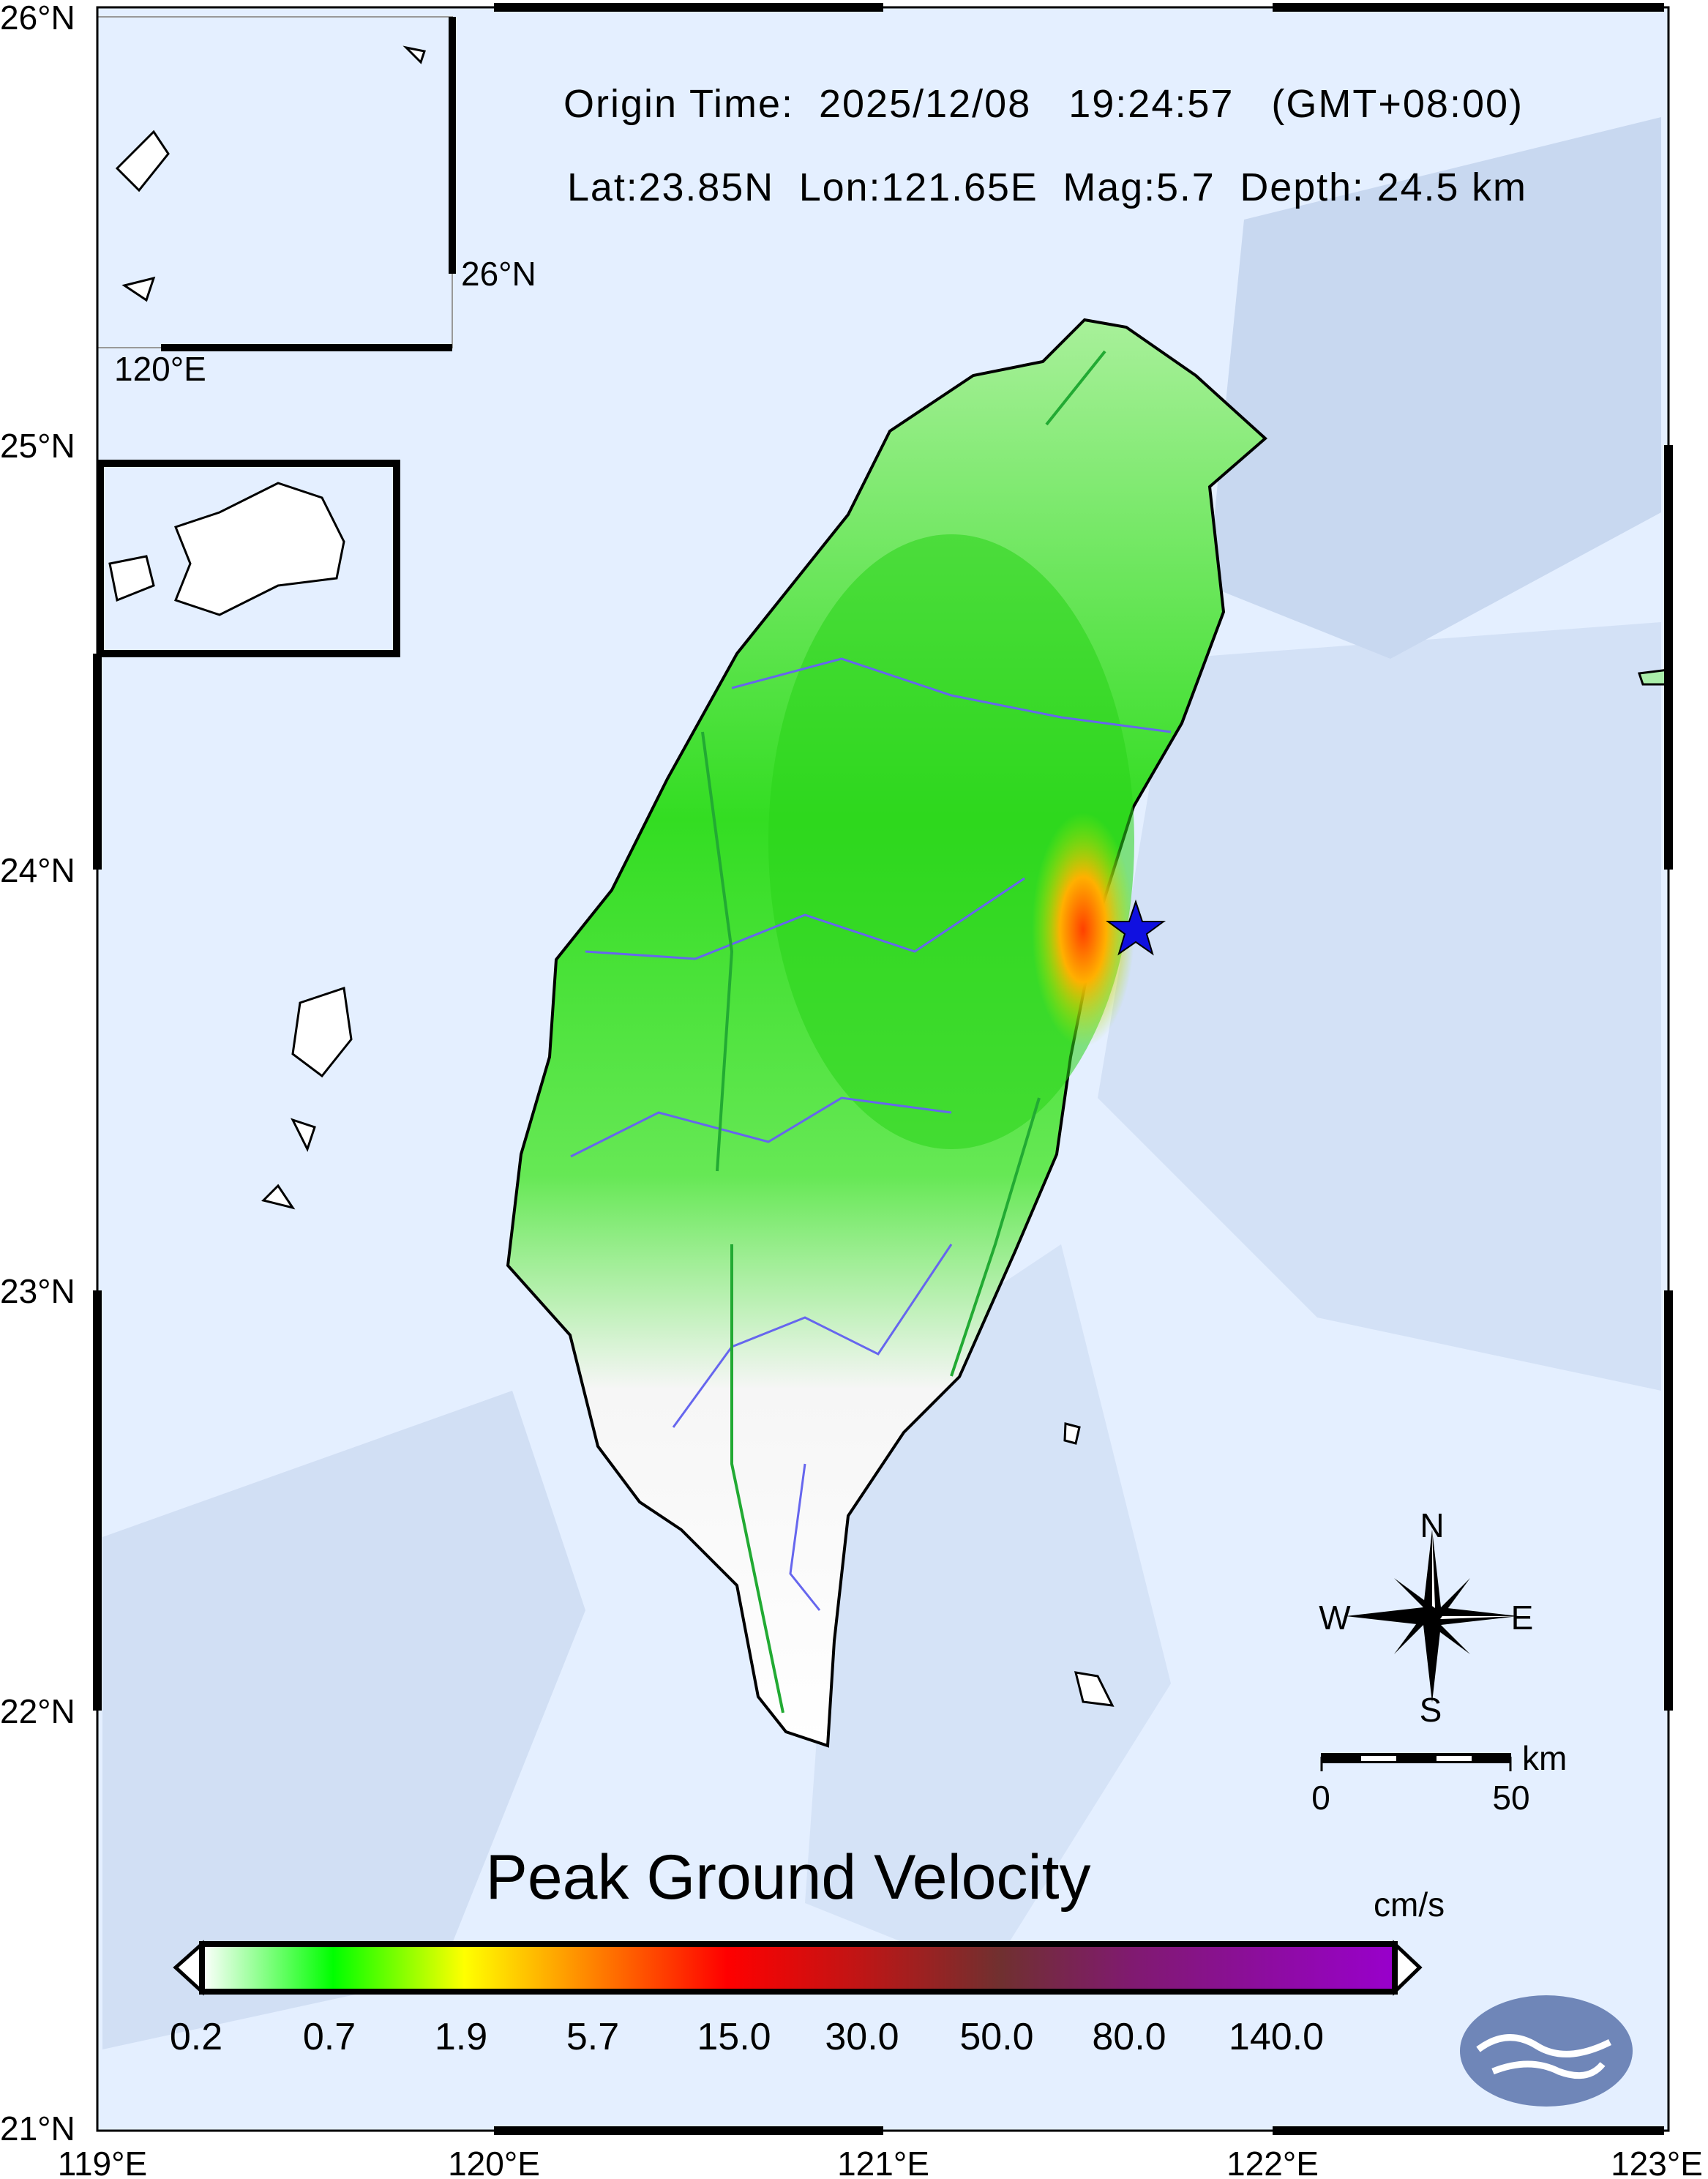 Image resolution: width=1708 pixels, height=2179 pixels. I want to click on lat-label-22: 22°N, so click(37, 1711).